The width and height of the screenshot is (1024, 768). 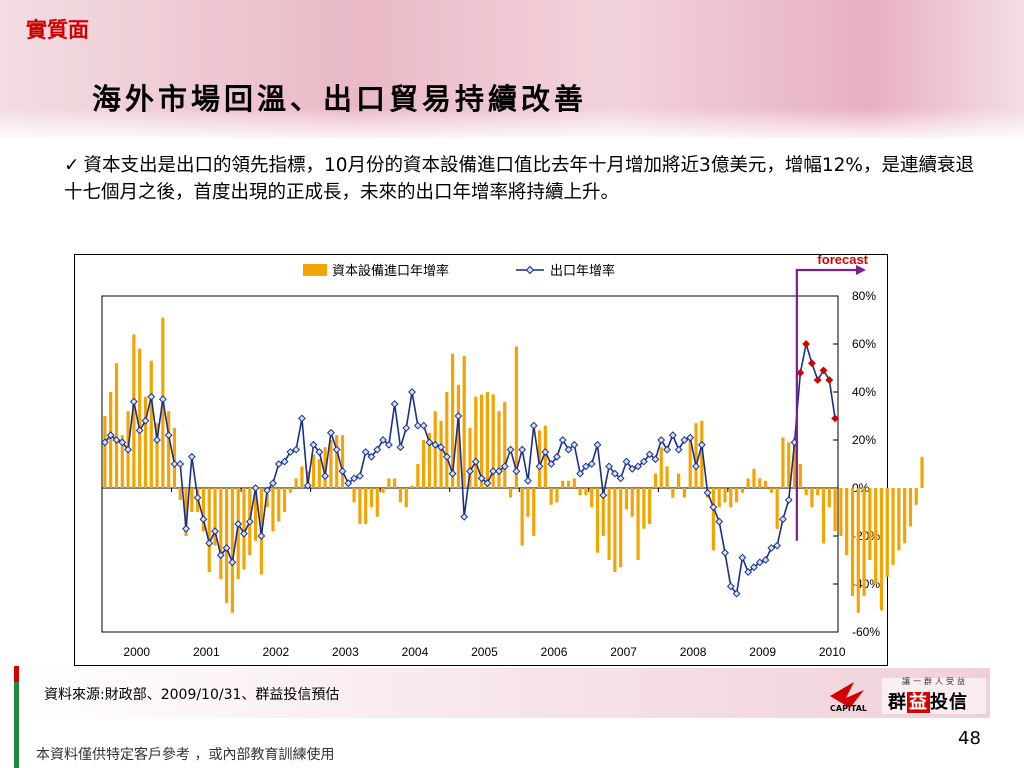 What do you see at coordinates (849, 708) in the screenshot?
I see `logo-capital: CAPITAL` at bounding box center [849, 708].